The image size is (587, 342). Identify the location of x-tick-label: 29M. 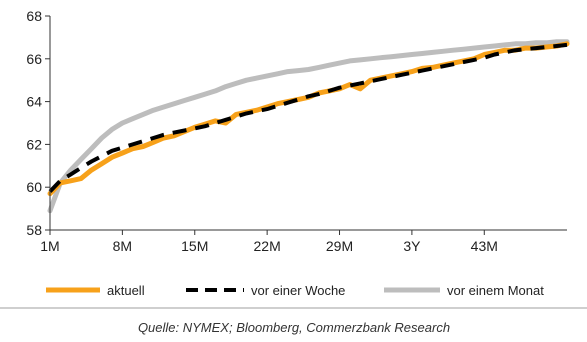
(339, 246).